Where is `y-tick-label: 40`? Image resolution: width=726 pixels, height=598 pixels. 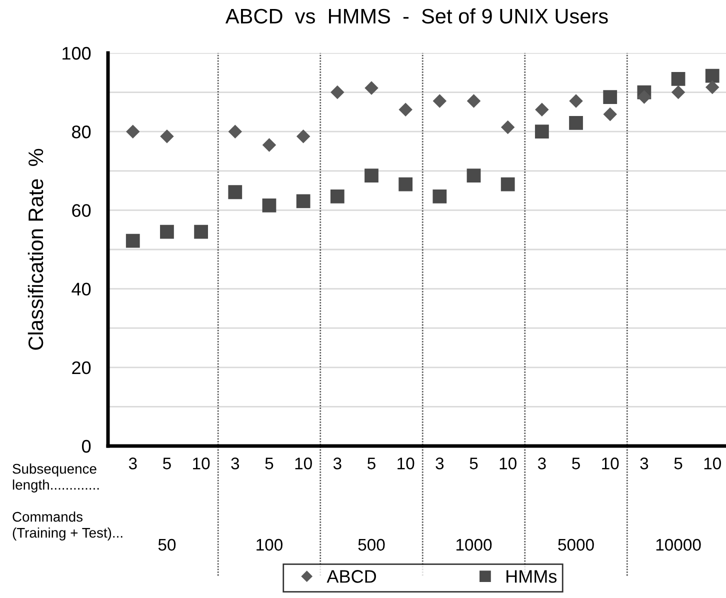
y-tick-label: 40 is located at coordinates (81, 289).